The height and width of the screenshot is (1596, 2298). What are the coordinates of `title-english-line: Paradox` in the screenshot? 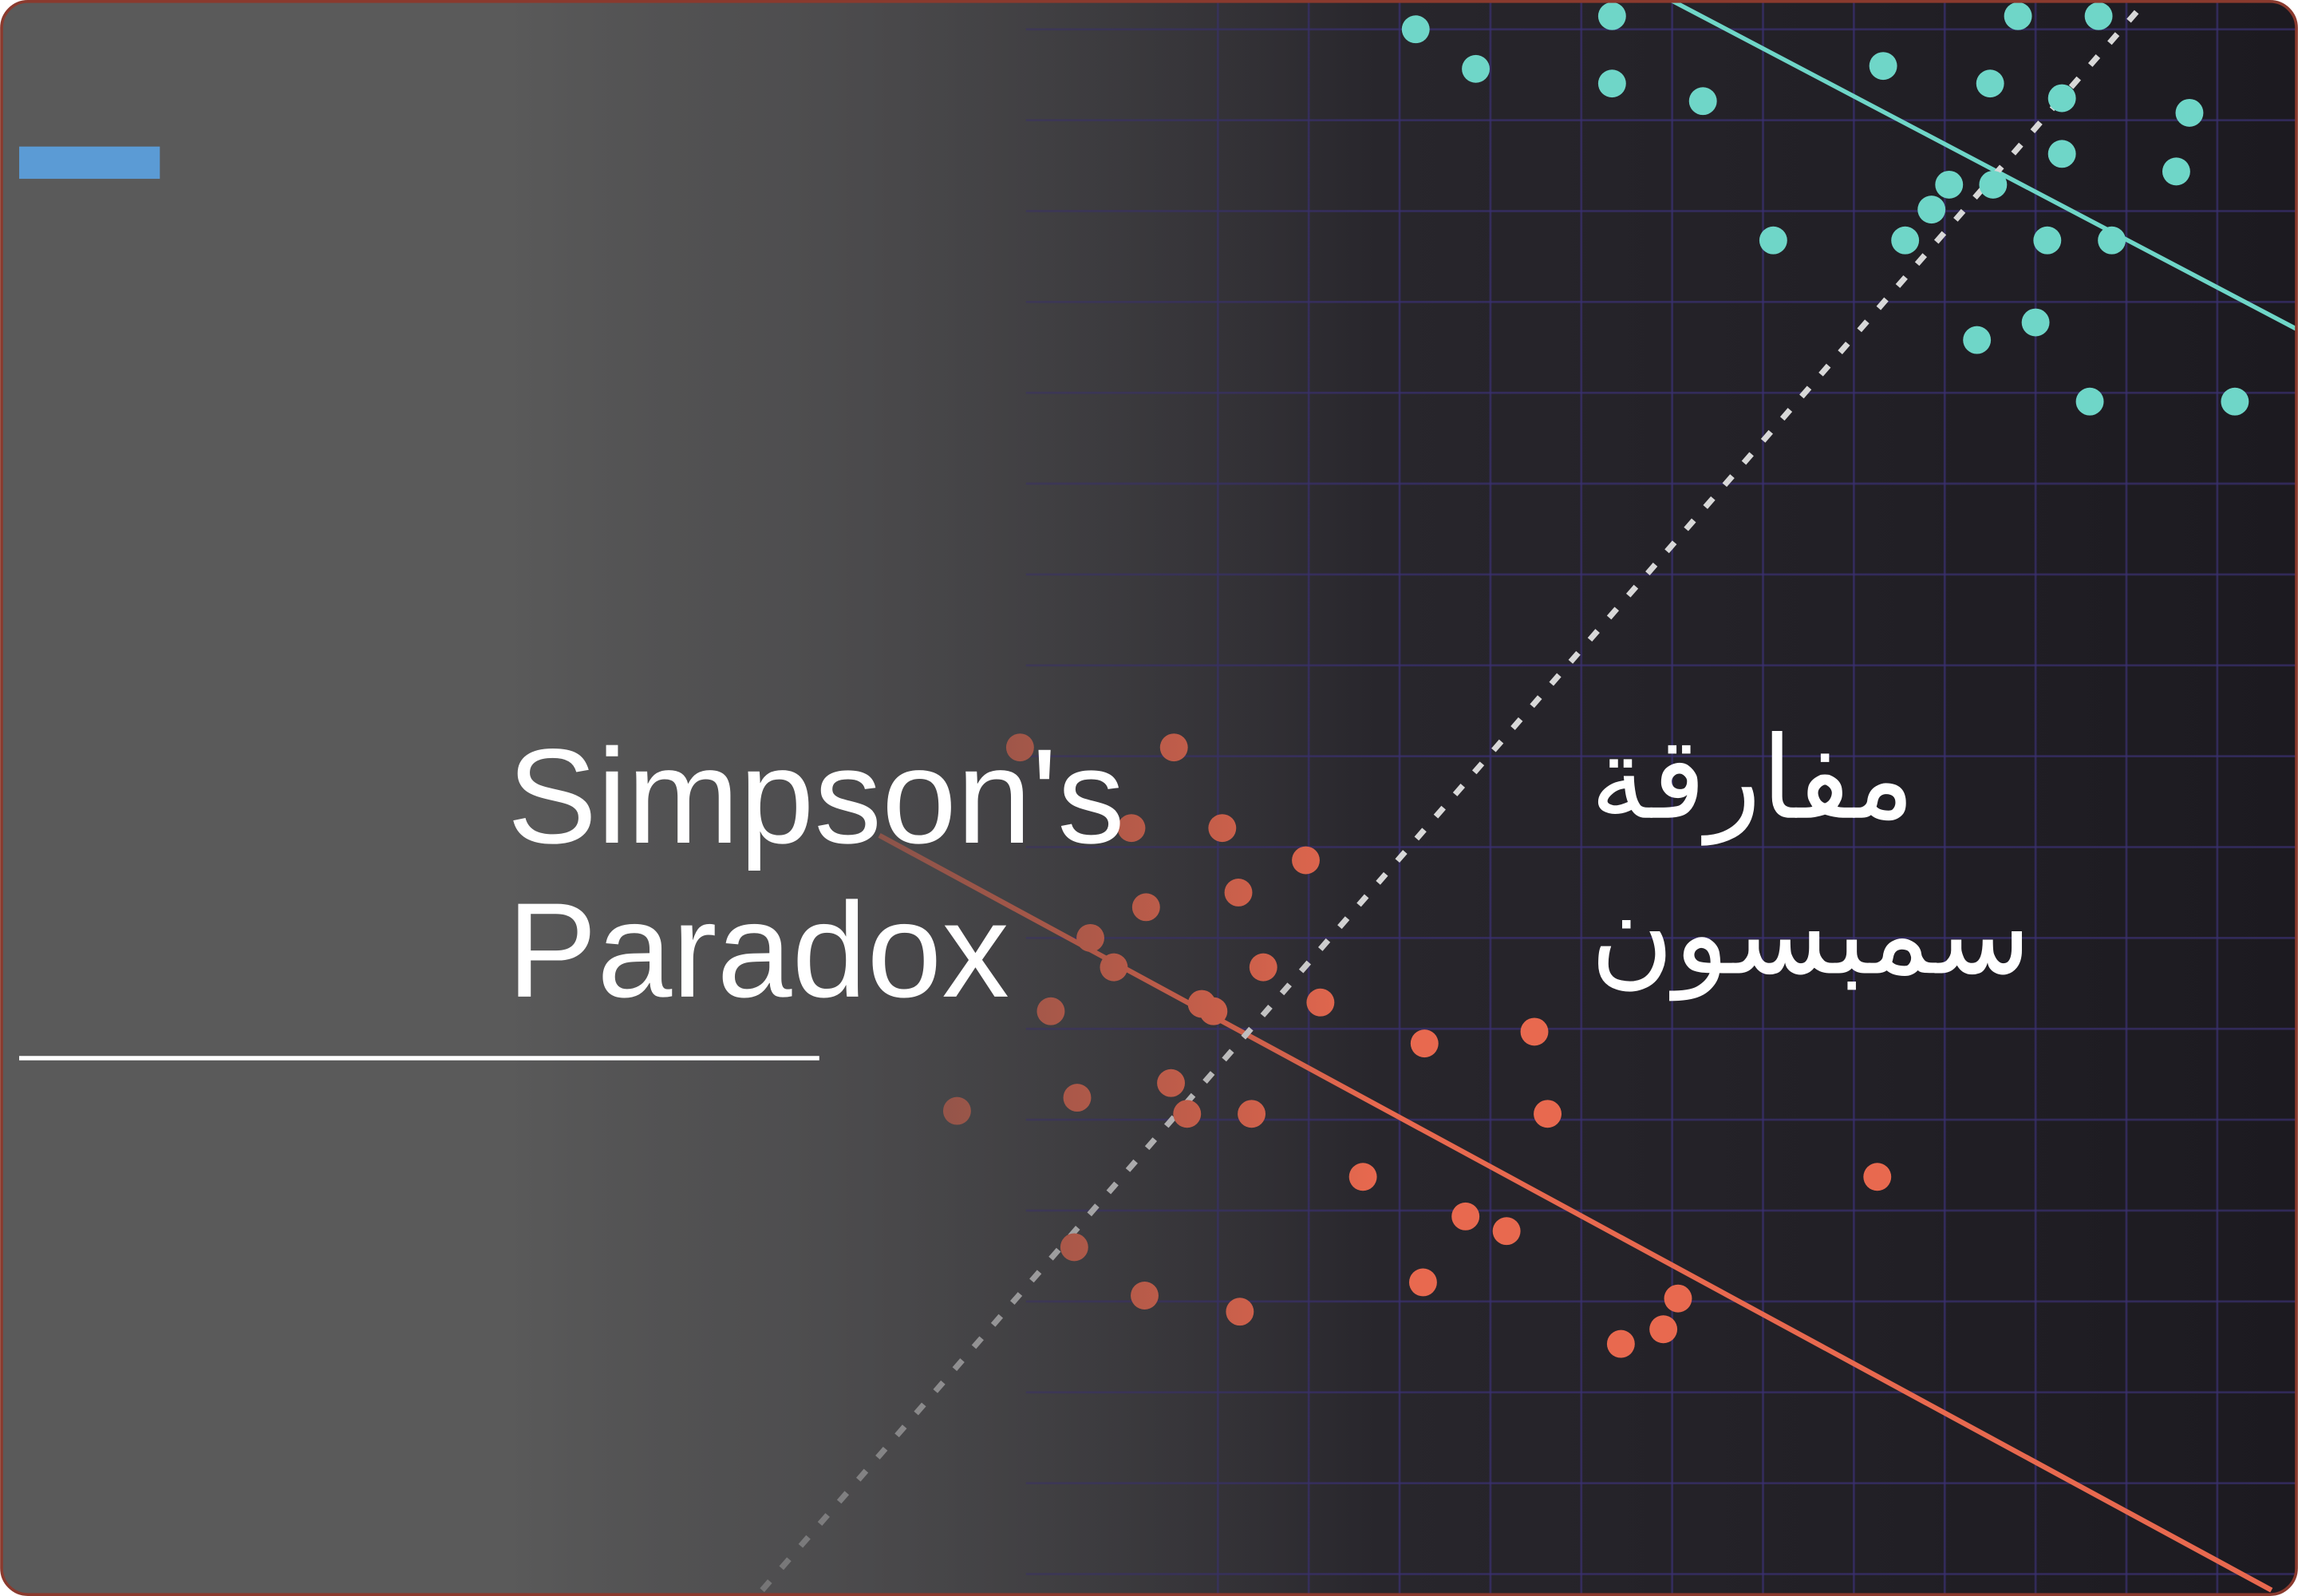 It's located at (758, 950).